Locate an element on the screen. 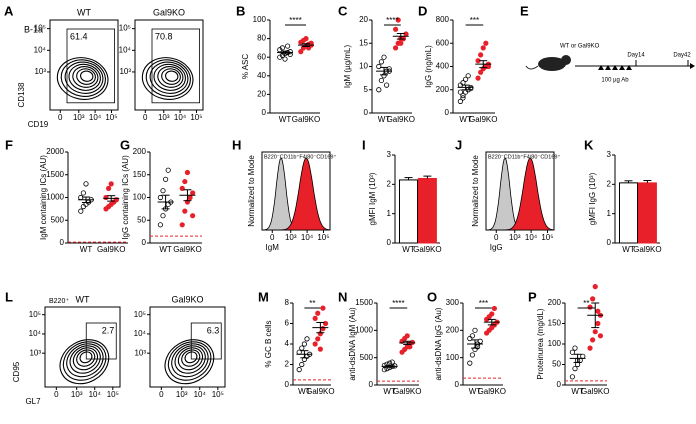 This screenshot has height=424, width=696. y-axis-label: % ASC is located at coordinates (245, 67).